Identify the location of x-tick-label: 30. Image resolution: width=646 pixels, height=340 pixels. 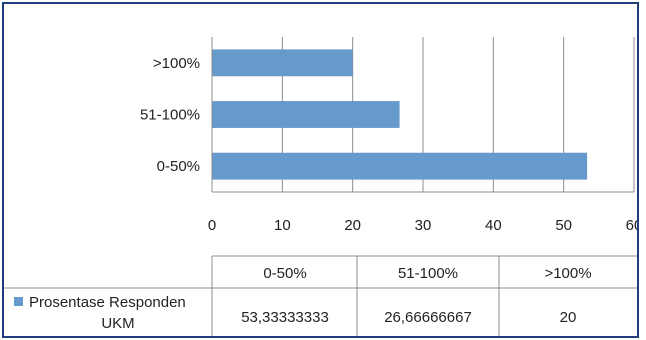
(423, 225).